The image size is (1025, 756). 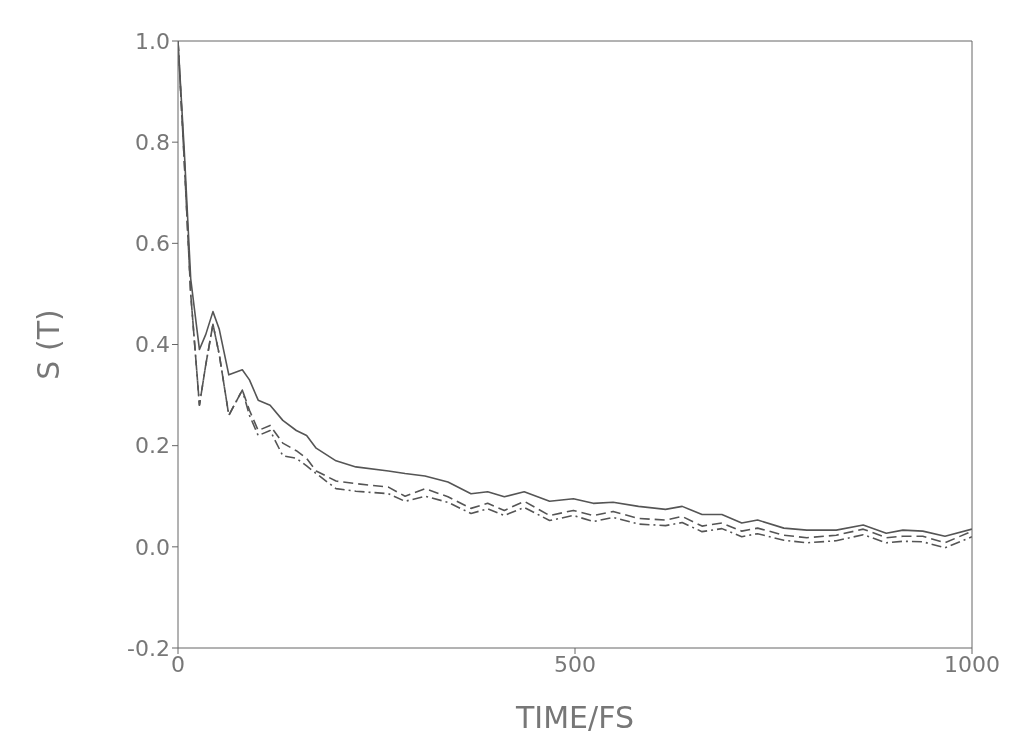 I want to click on y-axis-title: S (T), so click(x=48, y=344).